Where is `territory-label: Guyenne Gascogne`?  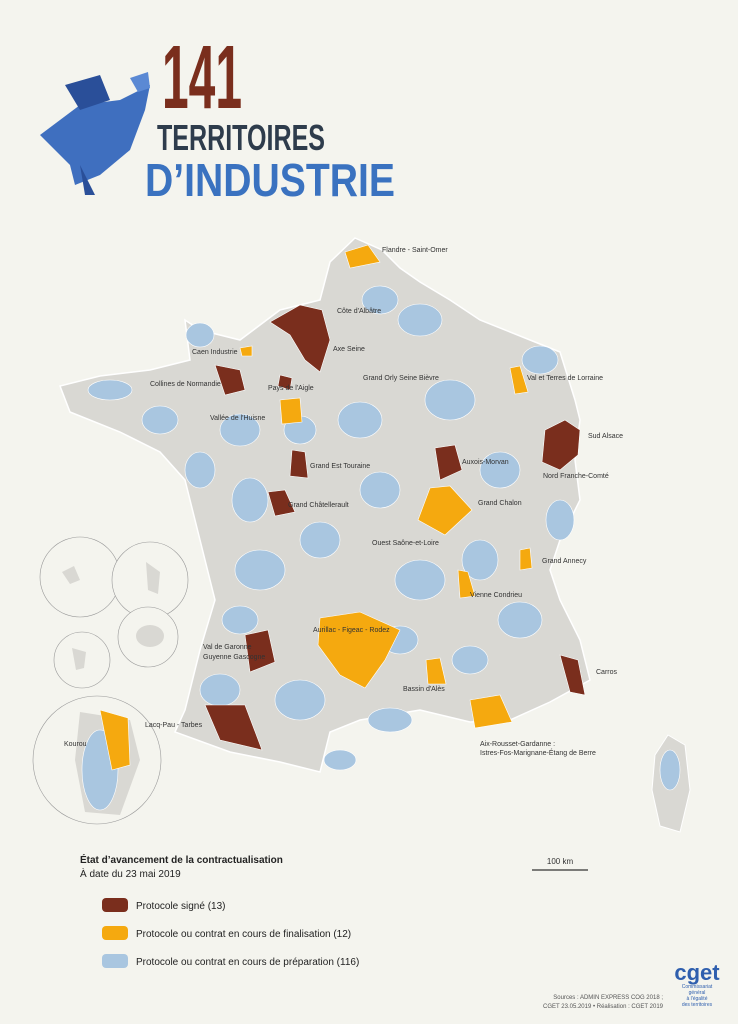
territory-label: Guyenne Gascogne is located at coordinates (234, 657).